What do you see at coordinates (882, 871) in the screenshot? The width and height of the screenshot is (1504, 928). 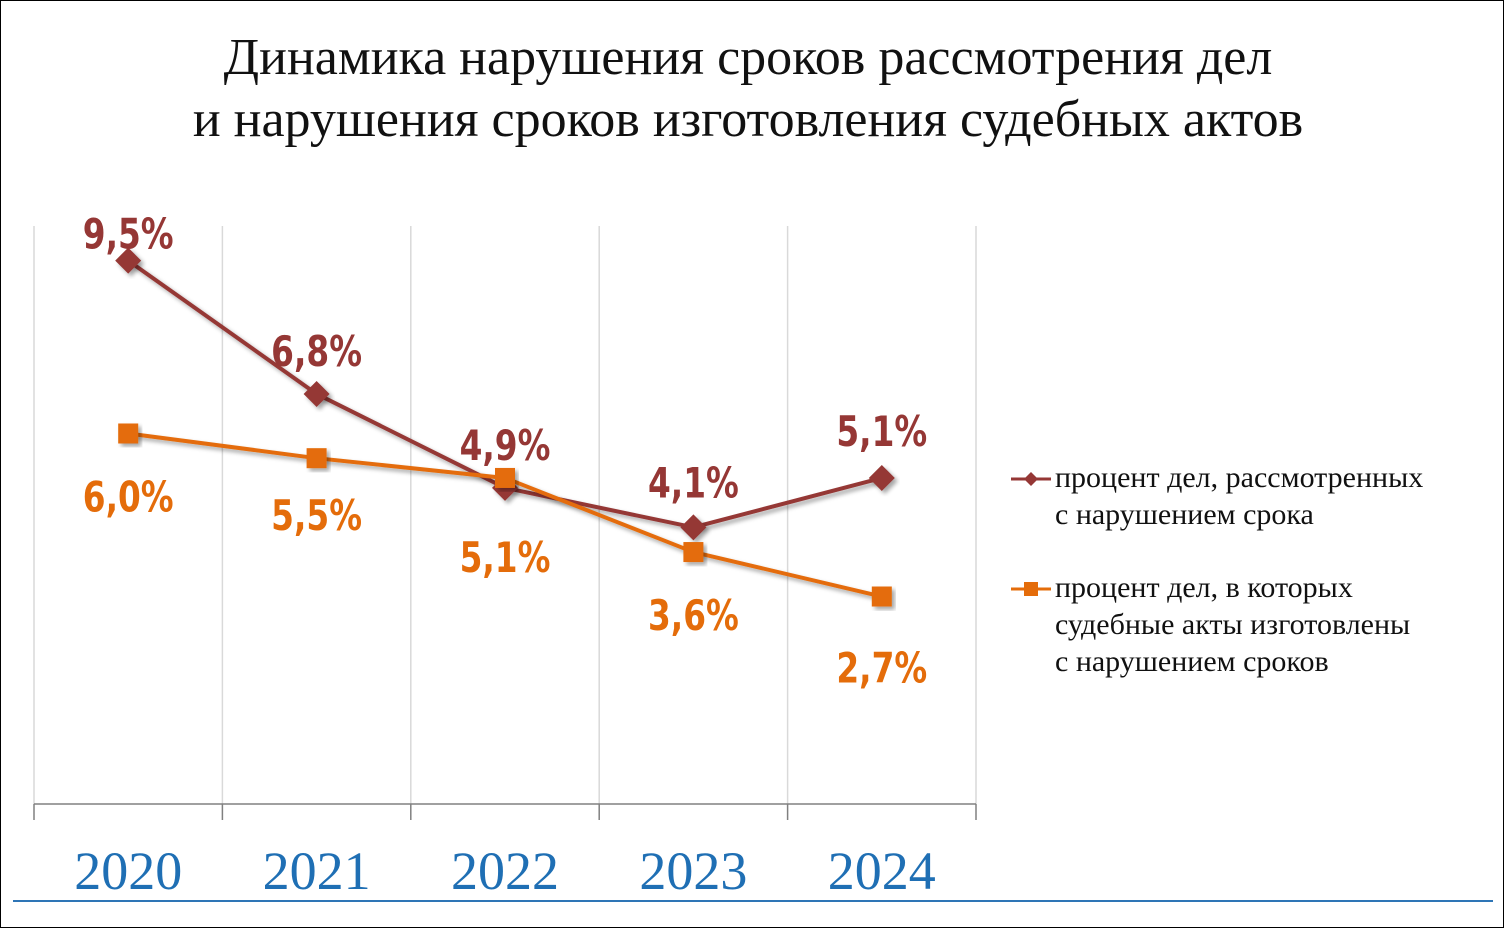 I see `x-tick-label: 2024` at bounding box center [882, 871].